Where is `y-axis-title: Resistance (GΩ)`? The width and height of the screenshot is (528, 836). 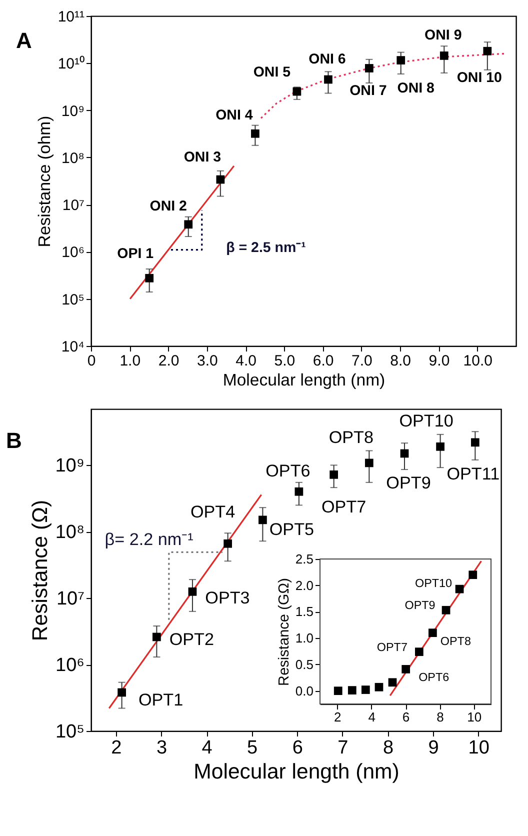
y-axis-title: Resistance (GΩ) is located at coordinates (284, 632).